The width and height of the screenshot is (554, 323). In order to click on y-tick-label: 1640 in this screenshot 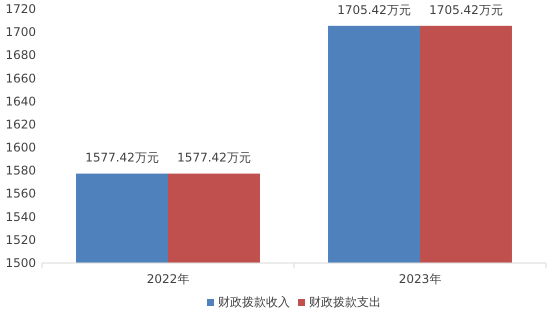, I will do `click(20, 101)`.